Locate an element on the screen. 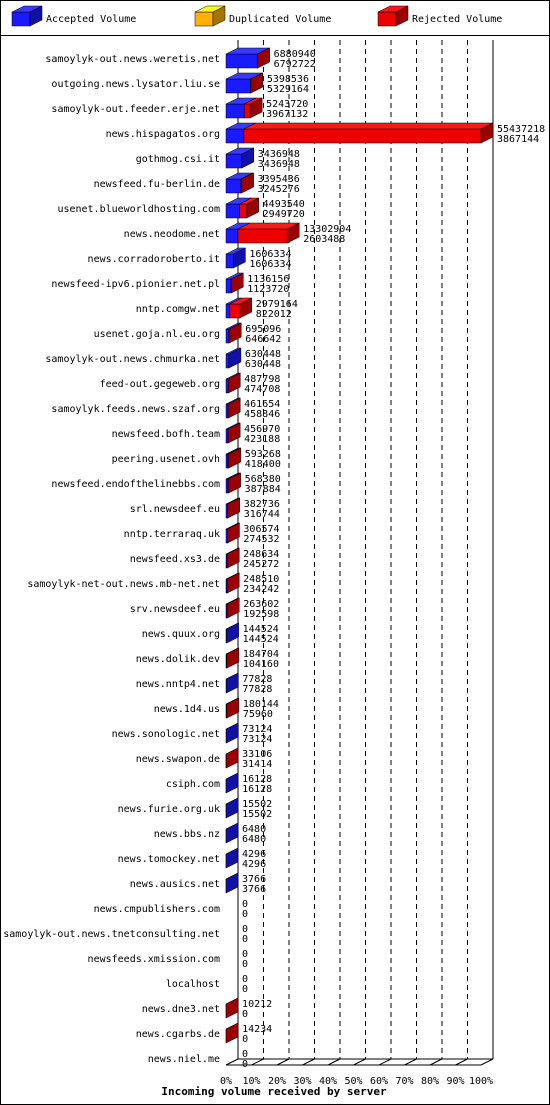  accepted-label: 458846 is located at coordinates (262, 414).